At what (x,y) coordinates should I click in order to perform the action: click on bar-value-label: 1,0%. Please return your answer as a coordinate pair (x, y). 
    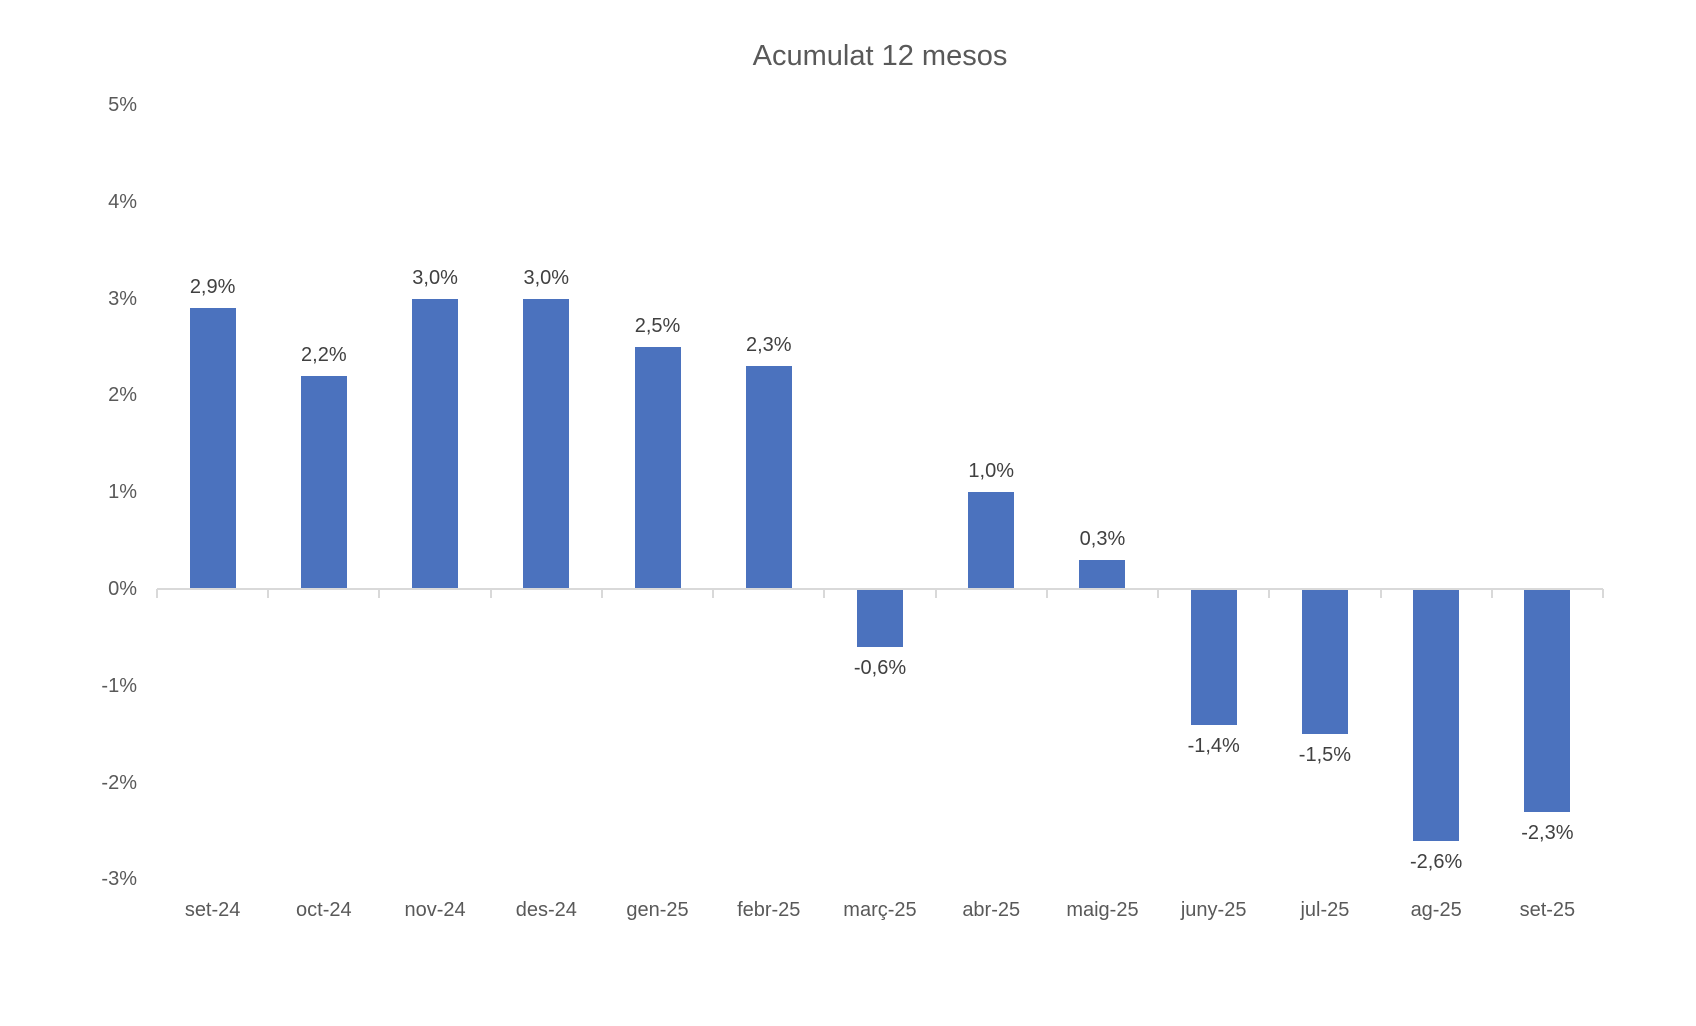
    Looking at the image, I should click on (991, 471).